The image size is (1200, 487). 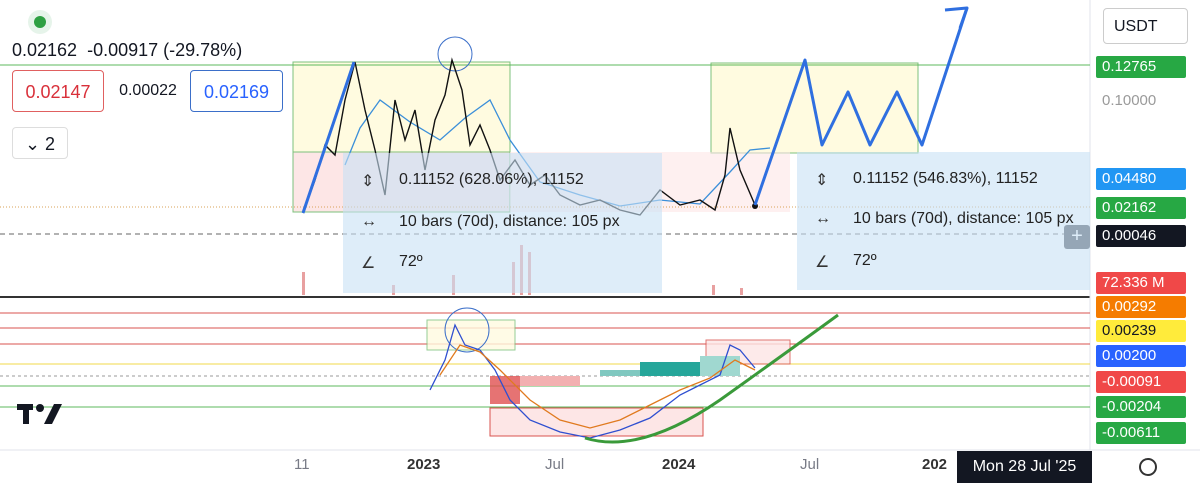 What do you see at coordinates (1141, 433) in the screenshot?
I see `indicator-label: -0.00611` at bounding box center [1141, 433].